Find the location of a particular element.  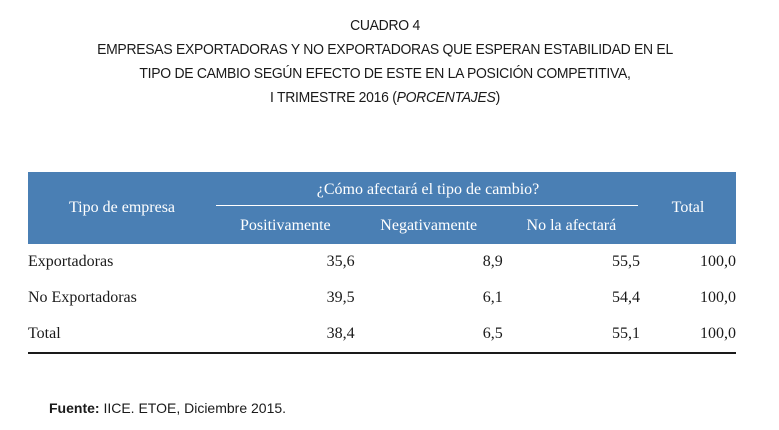

header-negativamente: Negativamente is located at coordinates (428, 226).